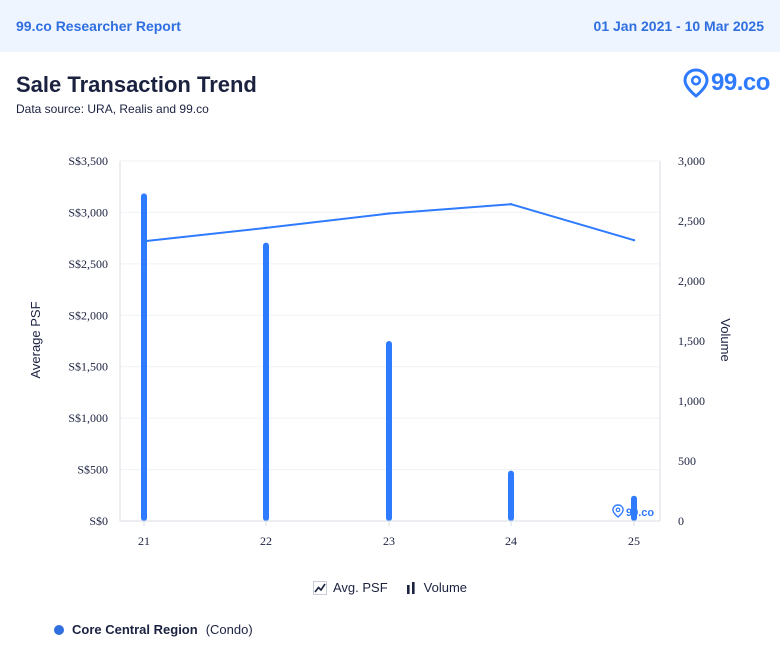 The image size is (780, 648). I want to click on x-tick-label: 25, so click(634, 541).